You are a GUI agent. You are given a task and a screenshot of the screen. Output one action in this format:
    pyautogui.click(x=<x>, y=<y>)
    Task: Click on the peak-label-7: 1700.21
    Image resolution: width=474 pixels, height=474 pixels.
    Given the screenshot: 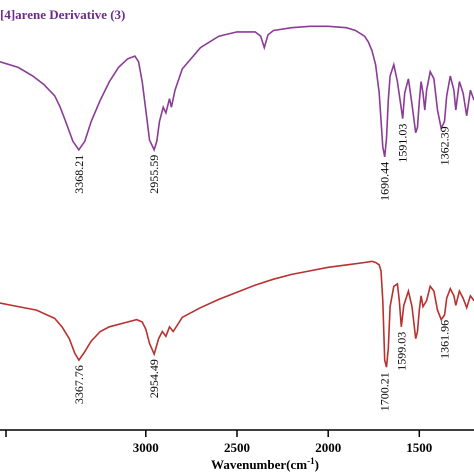 What is the action you would take?
    pyautogui.click(x=385, y=391)
    